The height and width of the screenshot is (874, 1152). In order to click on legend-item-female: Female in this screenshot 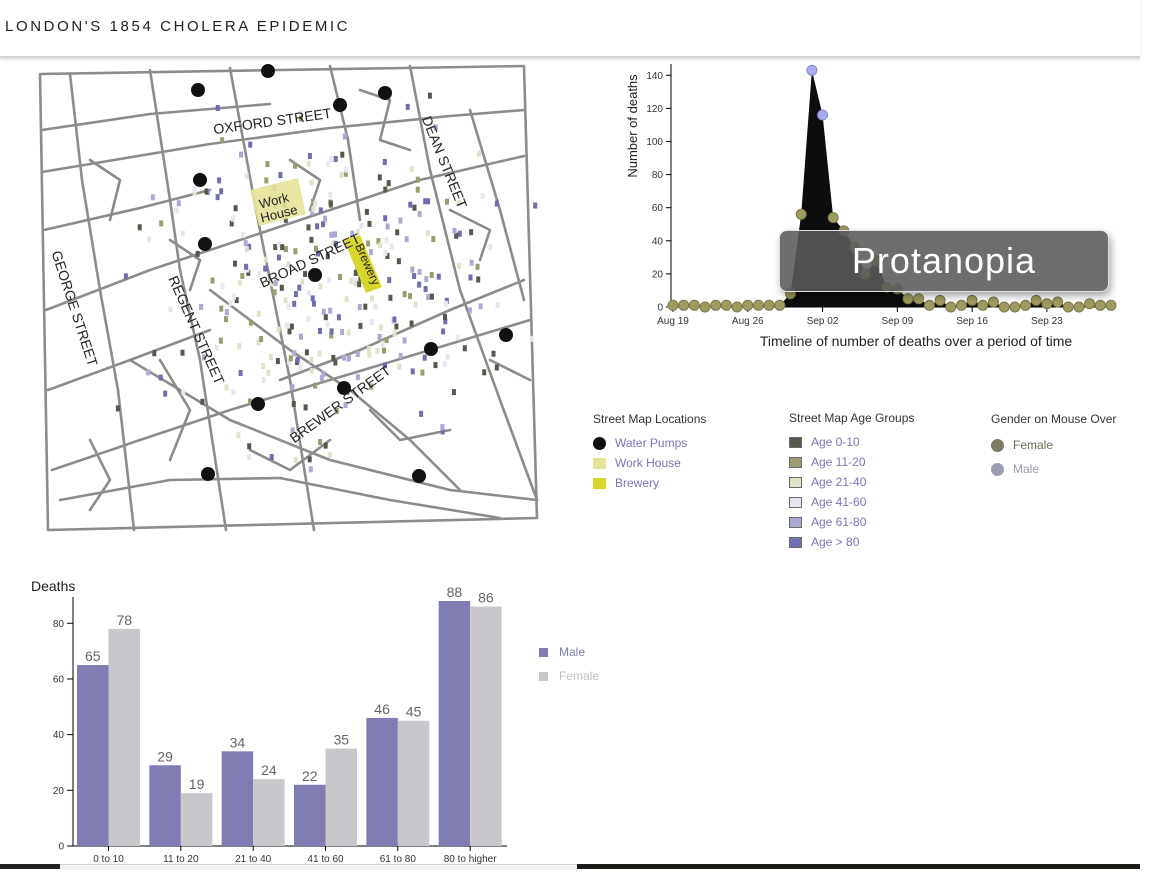, I will do `click(1053, 445)`.